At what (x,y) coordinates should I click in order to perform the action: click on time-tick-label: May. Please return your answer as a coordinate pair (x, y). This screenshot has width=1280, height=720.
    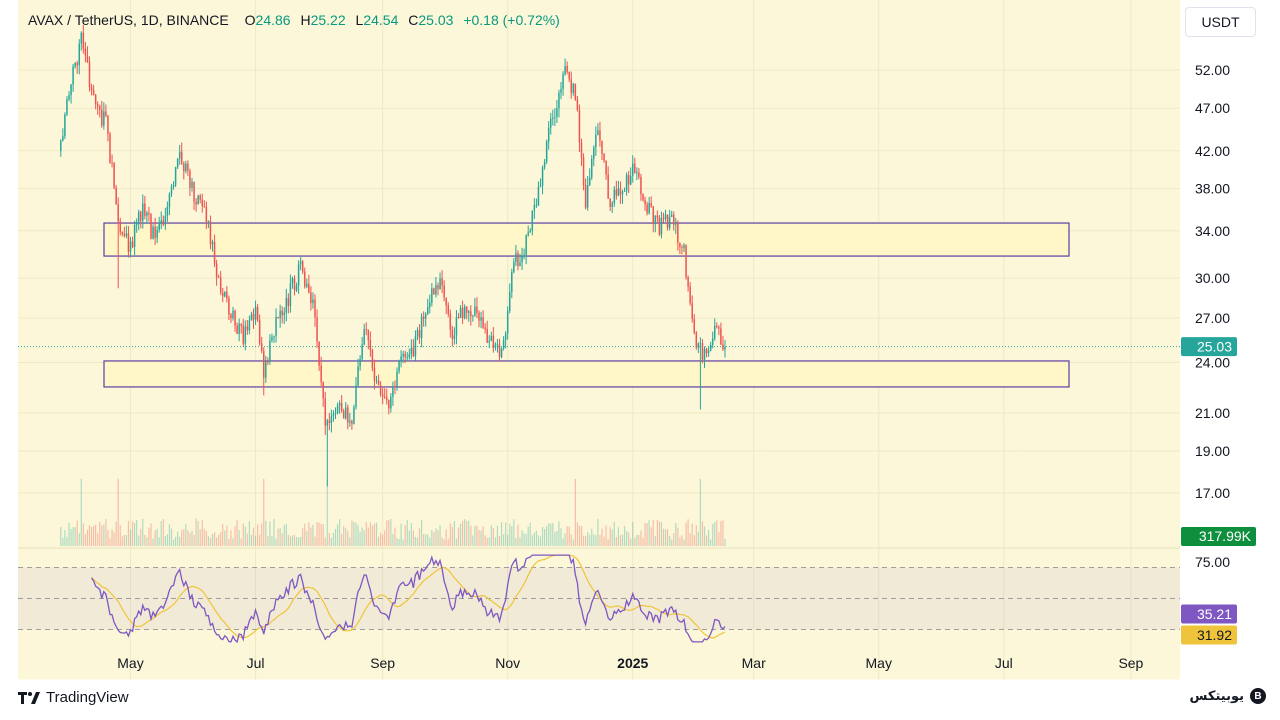
    Looking at the image, I should click on (879, 663).